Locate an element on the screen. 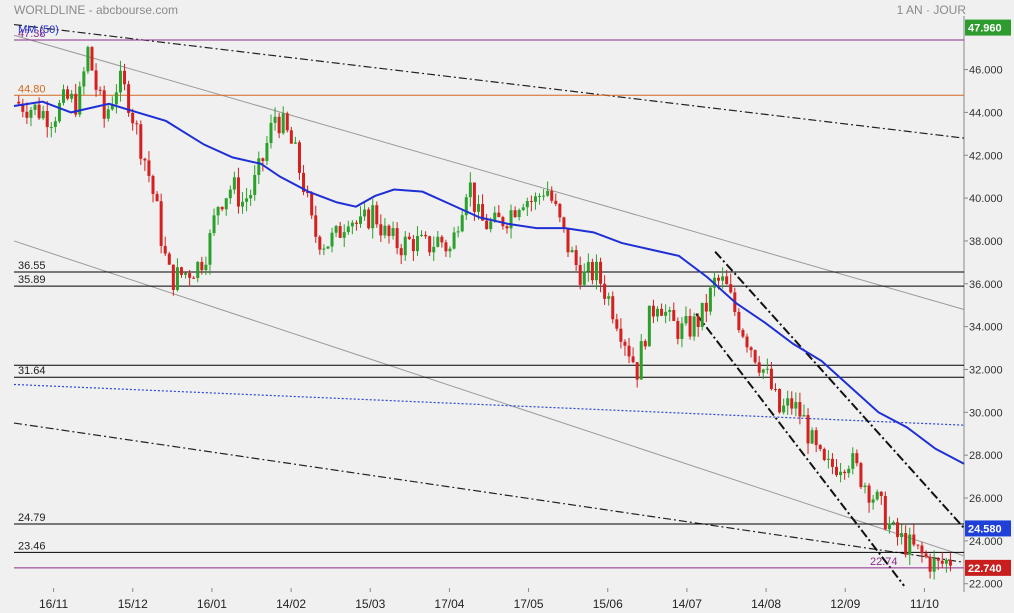  y-tick-label: 22.000 is located at coordinates (986, 585).